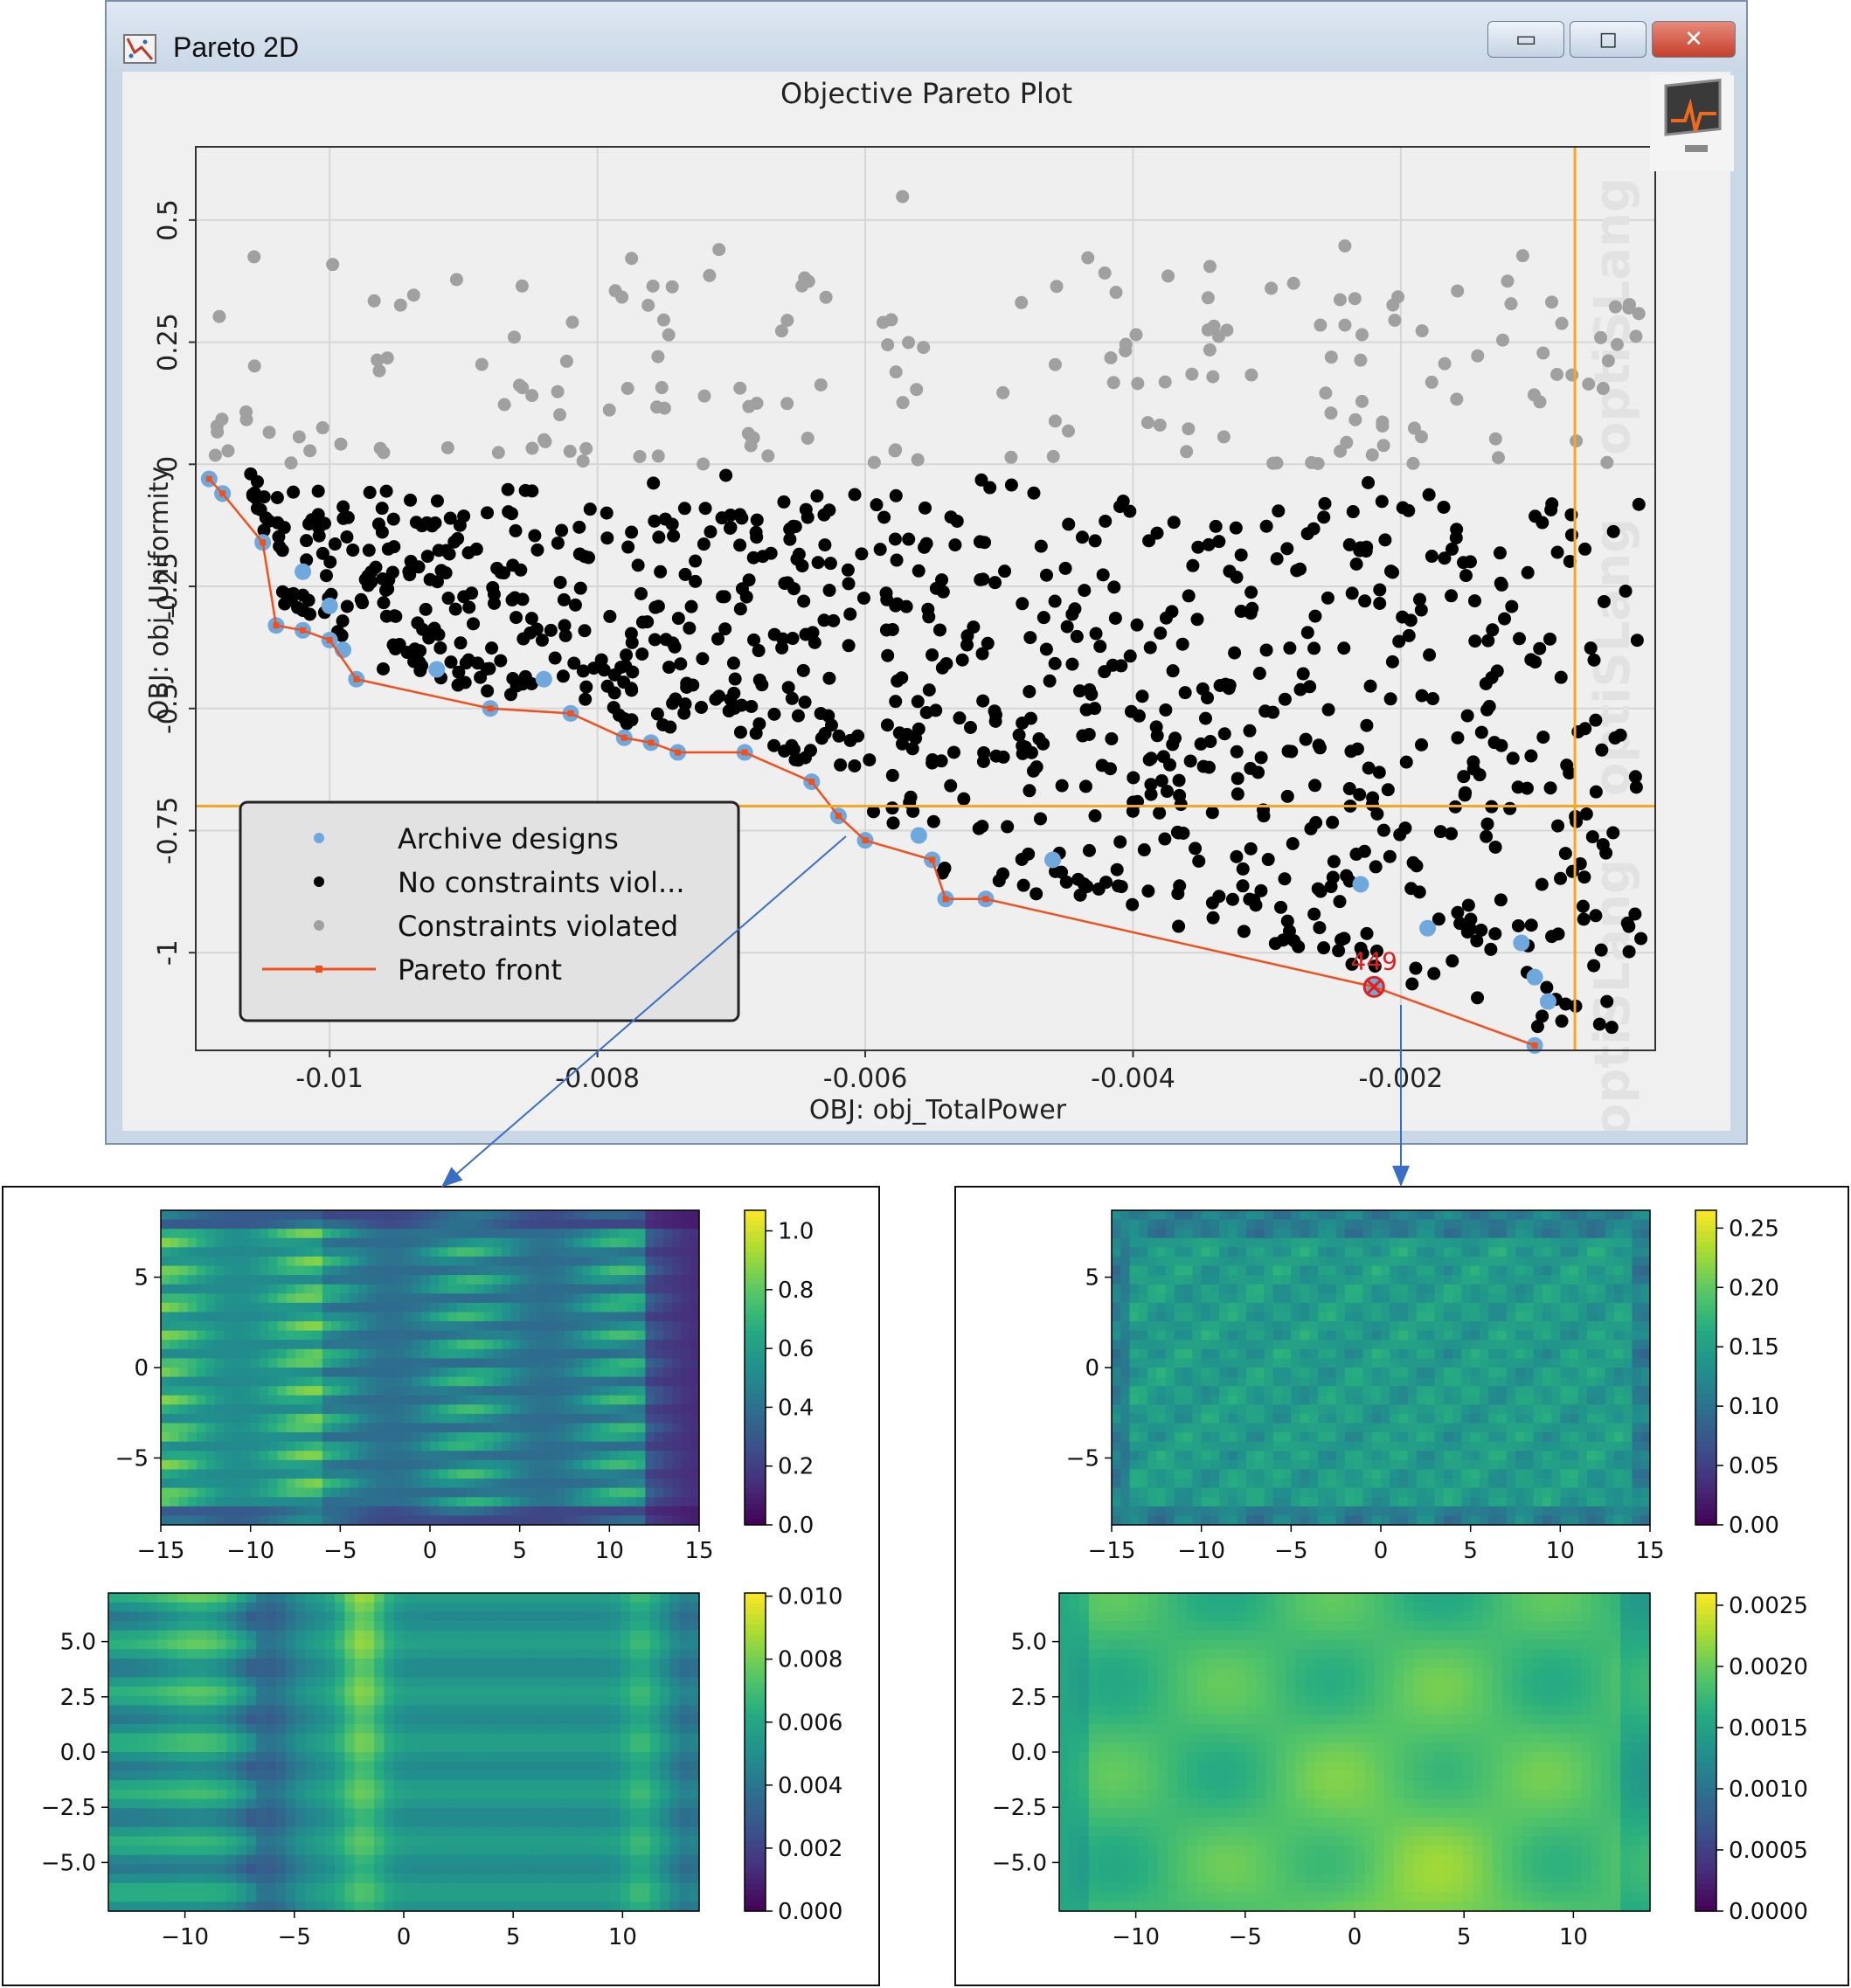 Image resolution: width=1851 pixels, height=1988 pixels. I want to click on optislang-monitor-button, so click(1692, 123).